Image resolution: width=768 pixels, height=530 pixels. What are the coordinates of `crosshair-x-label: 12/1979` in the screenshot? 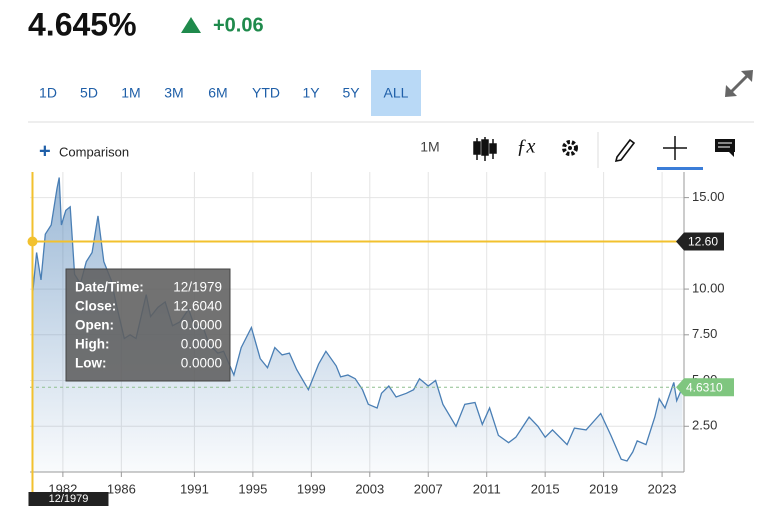 It's located at (69, 499).